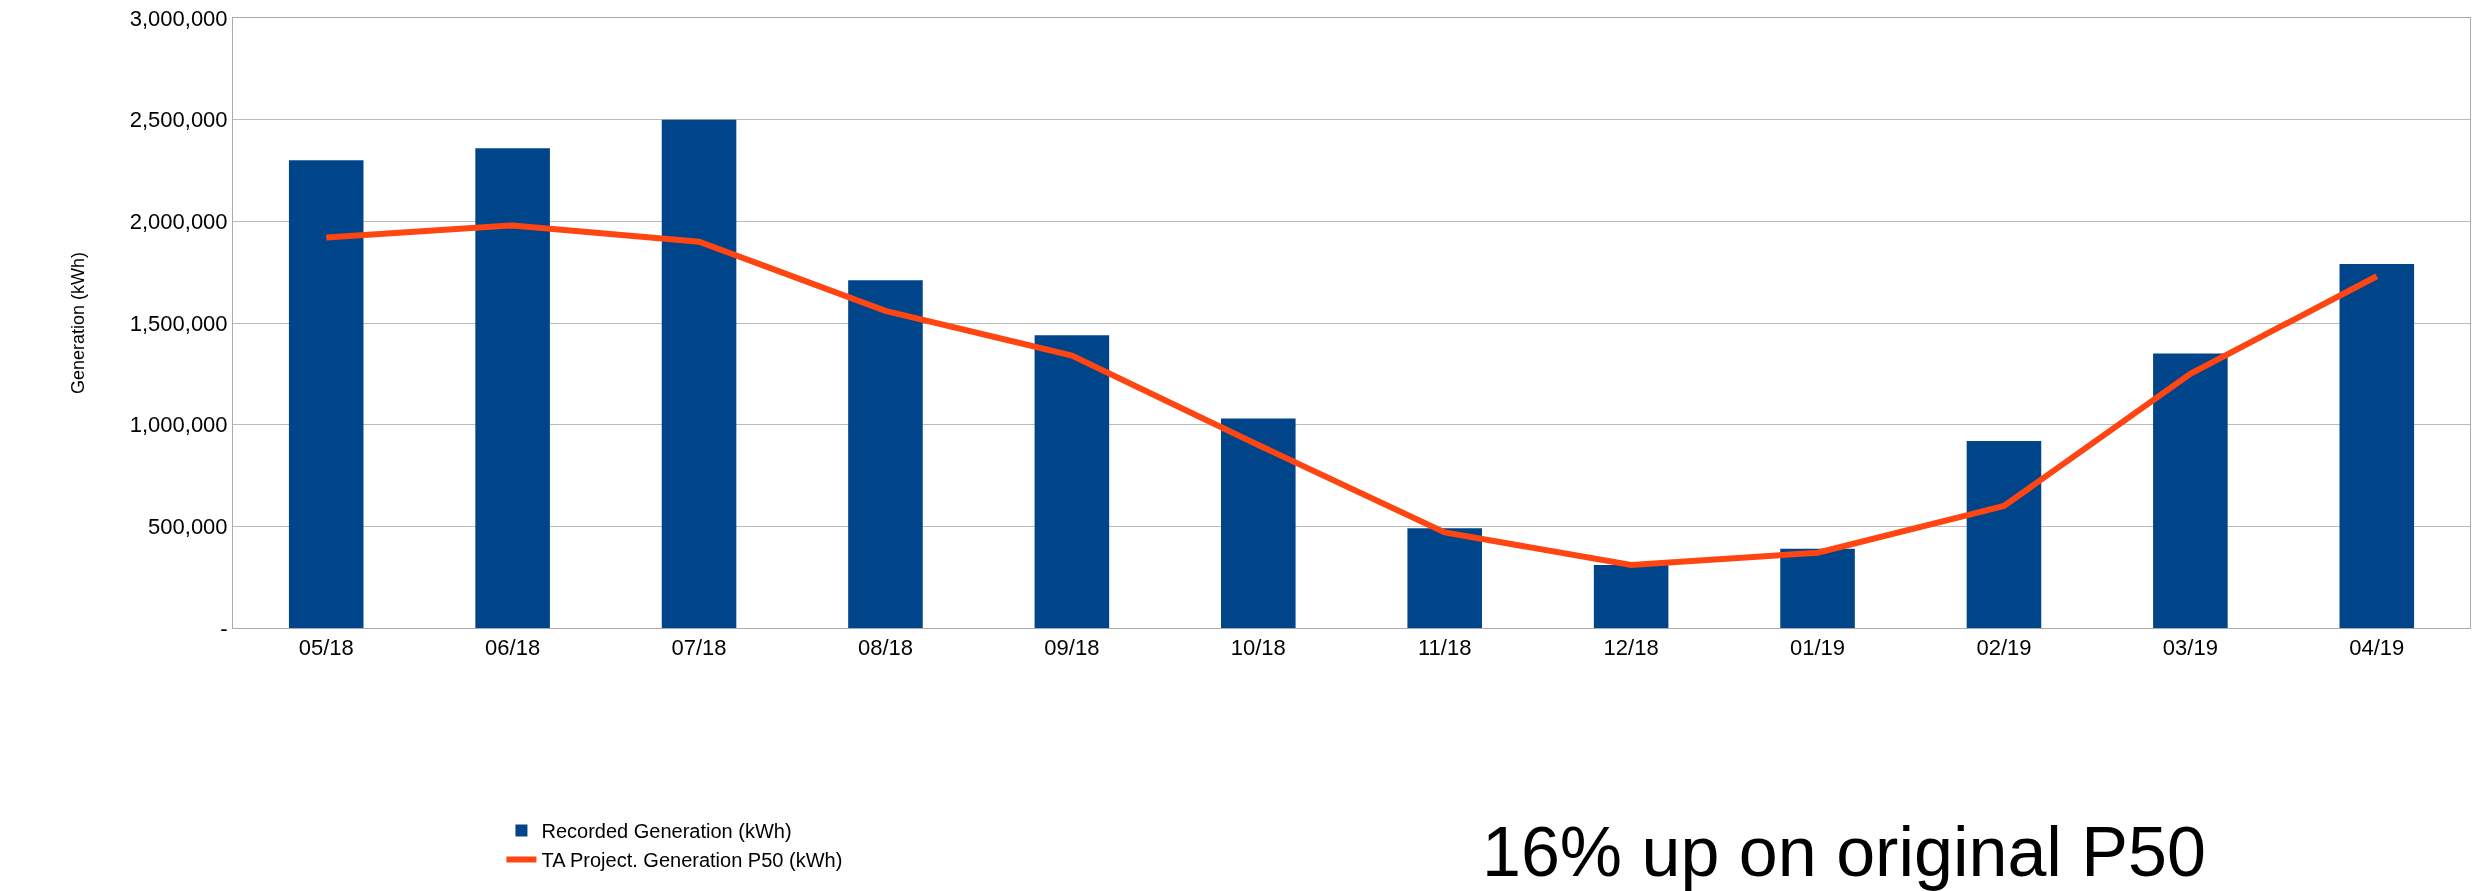 This screenshot has width=2478, height=891. What do you see at coordinates (1258, 648) in the screenshot?
I see `x-tick-label: 10/18` at bounding box center [1258, 648].